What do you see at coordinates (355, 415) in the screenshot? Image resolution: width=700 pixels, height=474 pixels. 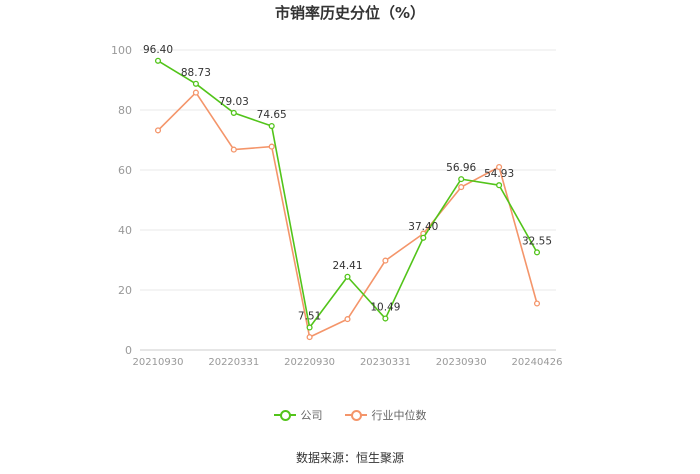 I see `legend-swatch-industry` at bounding box center [355, 415].